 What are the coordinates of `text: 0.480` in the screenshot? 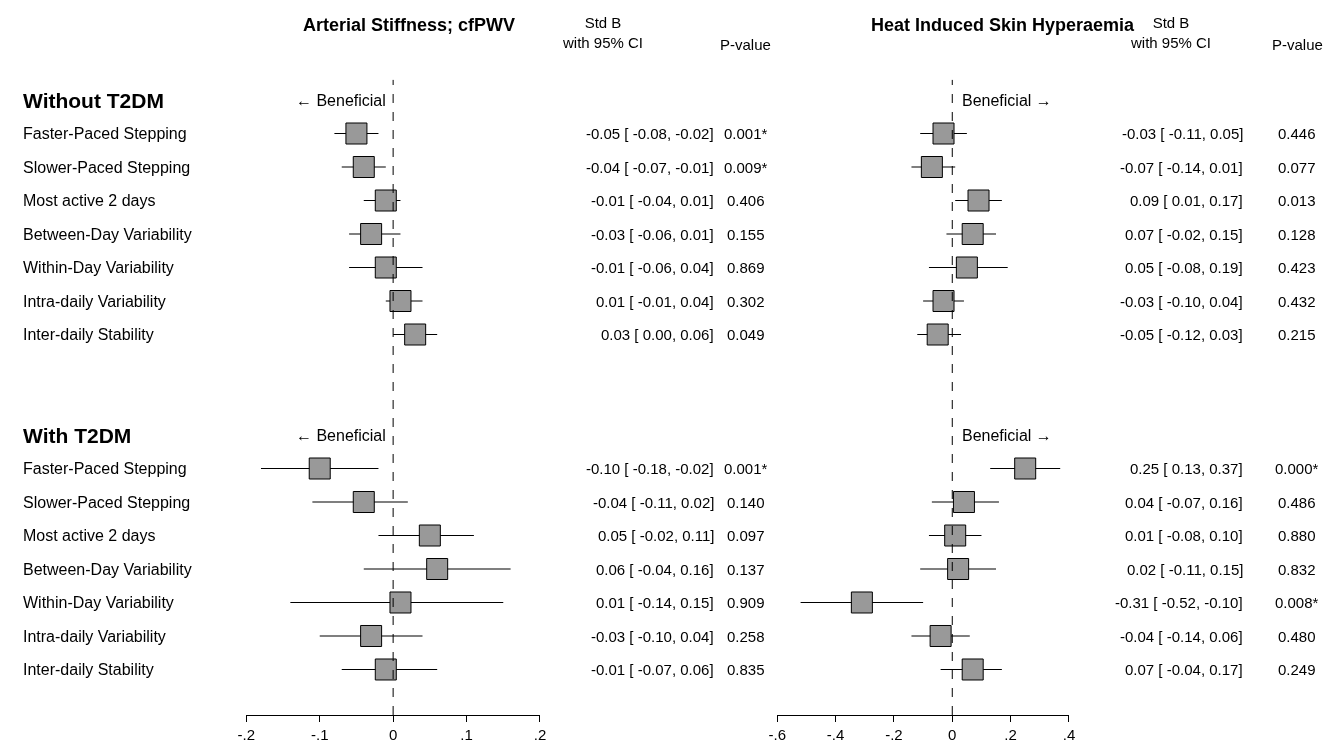 It's located at (1297, 636).